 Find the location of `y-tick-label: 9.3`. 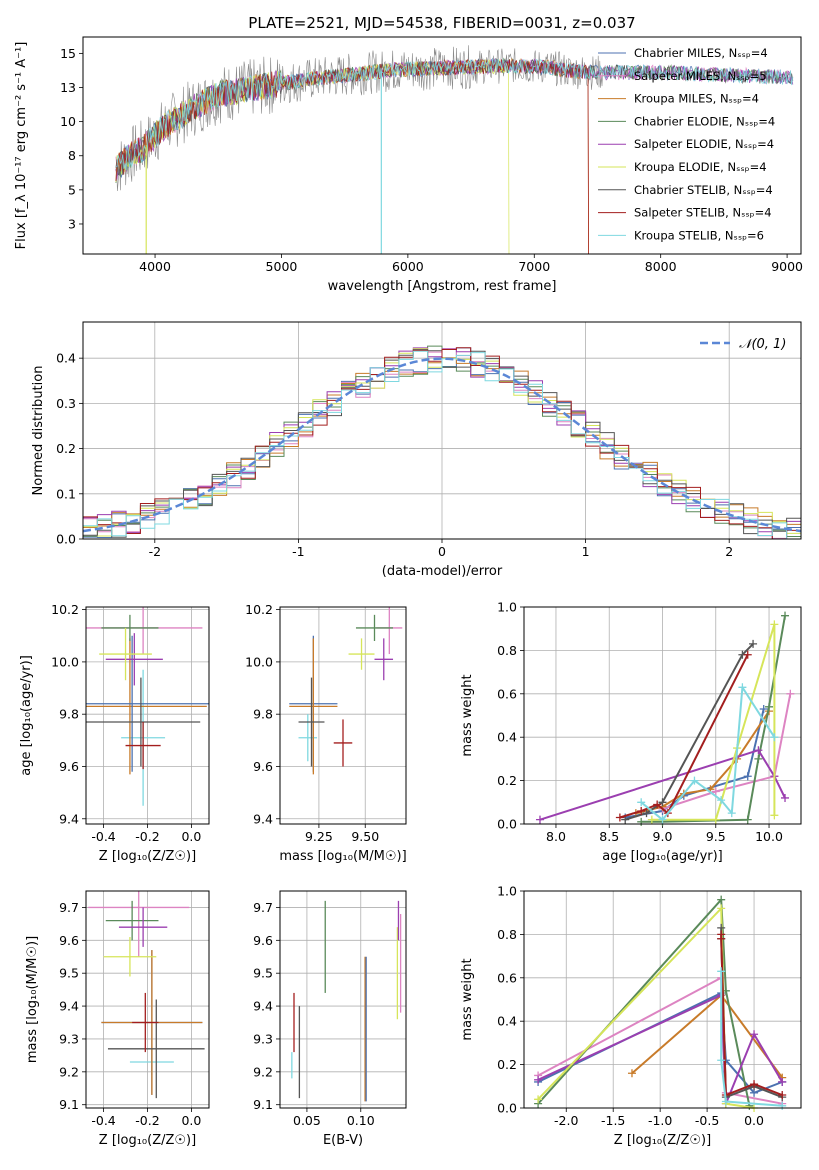

y-tick-label: 9.3 is located at coordinates (263, 1038).